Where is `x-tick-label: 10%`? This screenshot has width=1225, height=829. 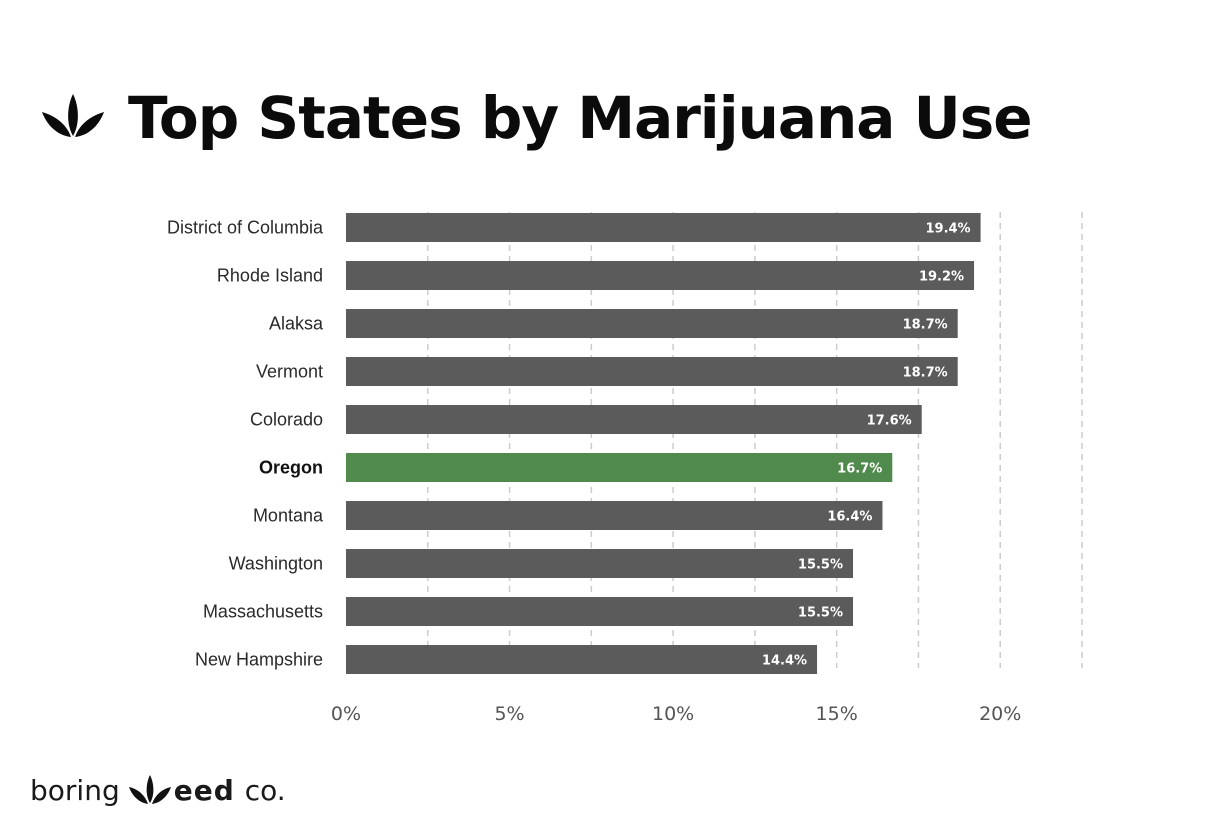
x-tick-label: 10% is located at coordinates (673, 714).